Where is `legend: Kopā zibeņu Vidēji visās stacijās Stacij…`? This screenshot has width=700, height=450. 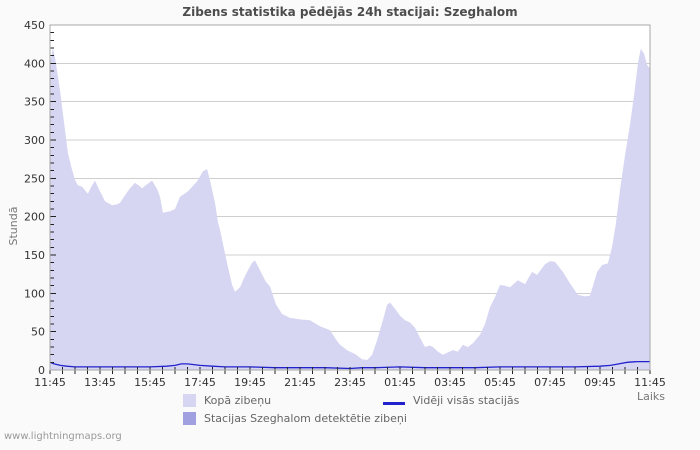
legend: Kopā zibeņu Vidēji visās stacijās Stacij… is located at coordinates (418, 412).